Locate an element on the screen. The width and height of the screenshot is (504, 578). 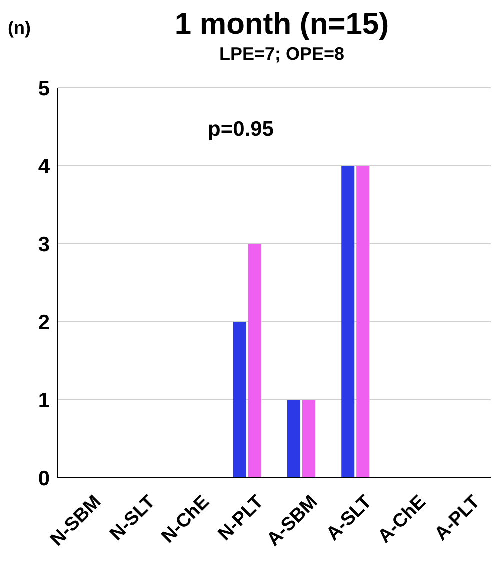
chart-subtitle: LPE=7; OPE=8 is located at coordinates (282, 54).